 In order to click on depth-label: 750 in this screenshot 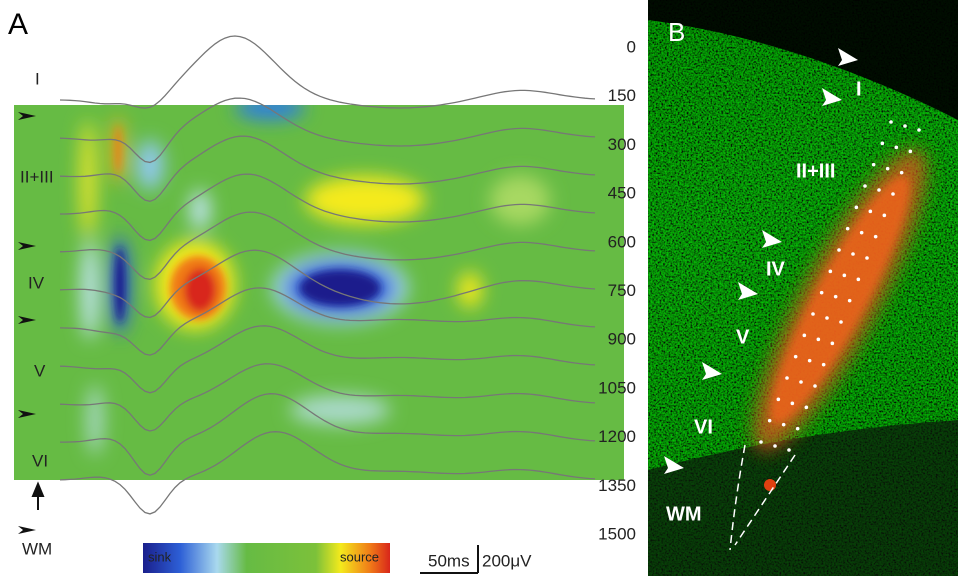, I will do `click(622, 290)`.